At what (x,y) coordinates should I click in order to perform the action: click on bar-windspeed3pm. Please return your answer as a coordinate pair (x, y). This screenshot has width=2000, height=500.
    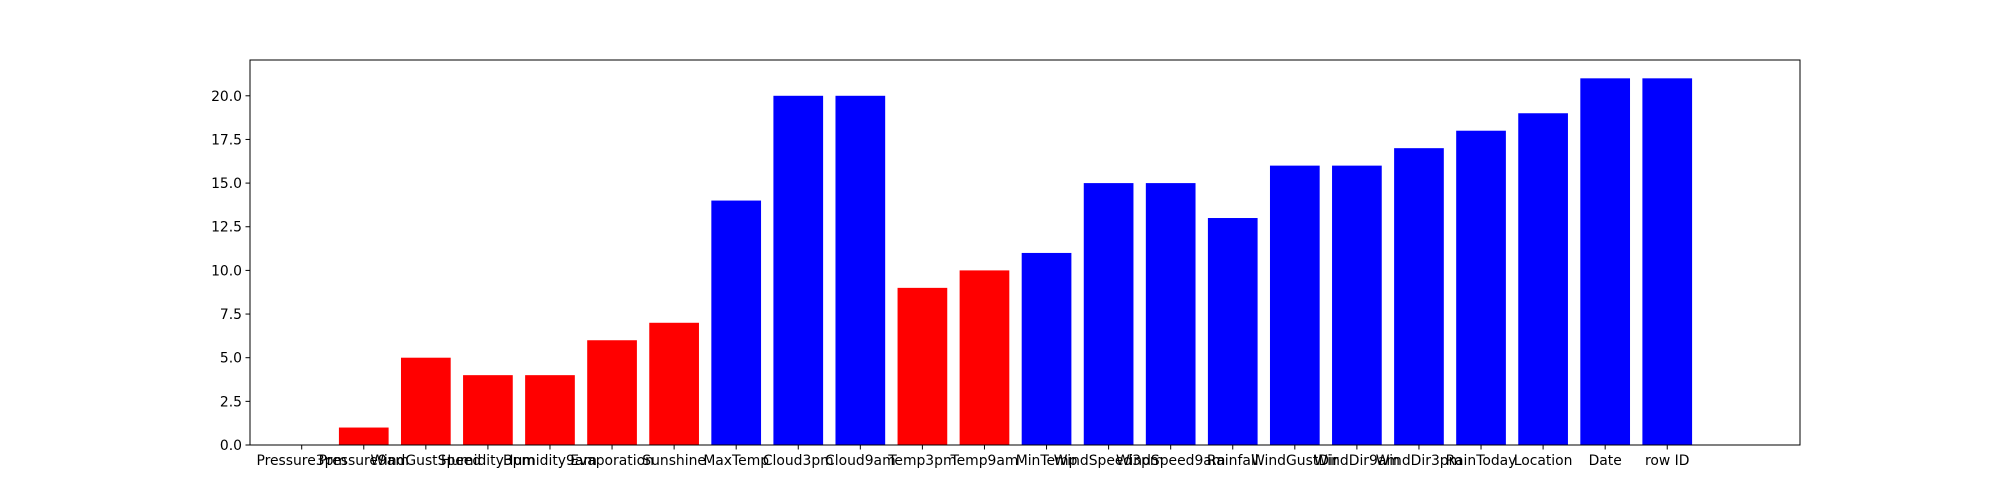
    Looking at the image, I should click on (1108, 314).